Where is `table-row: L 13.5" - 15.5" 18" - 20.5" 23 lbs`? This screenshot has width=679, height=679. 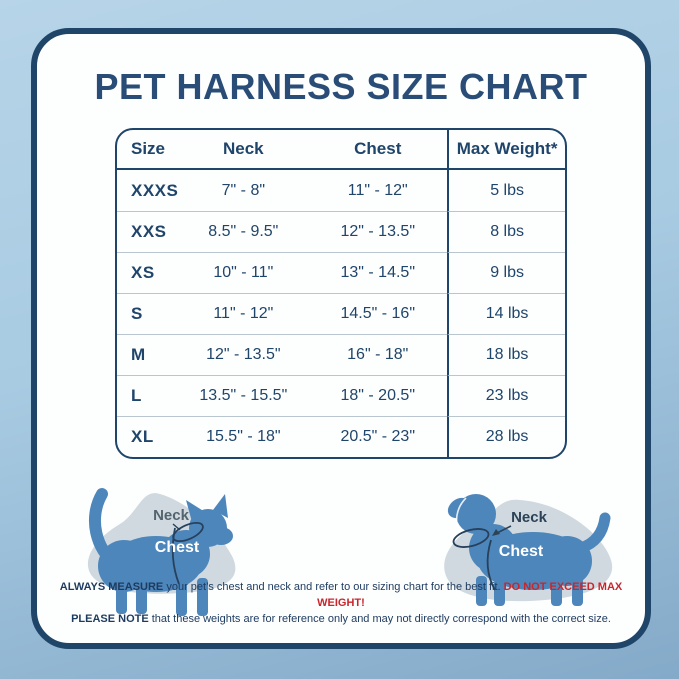
table-row: L 13.5" - 15.5" 18" - 20.5" 23 lbs is located at coordinates (341, 395).